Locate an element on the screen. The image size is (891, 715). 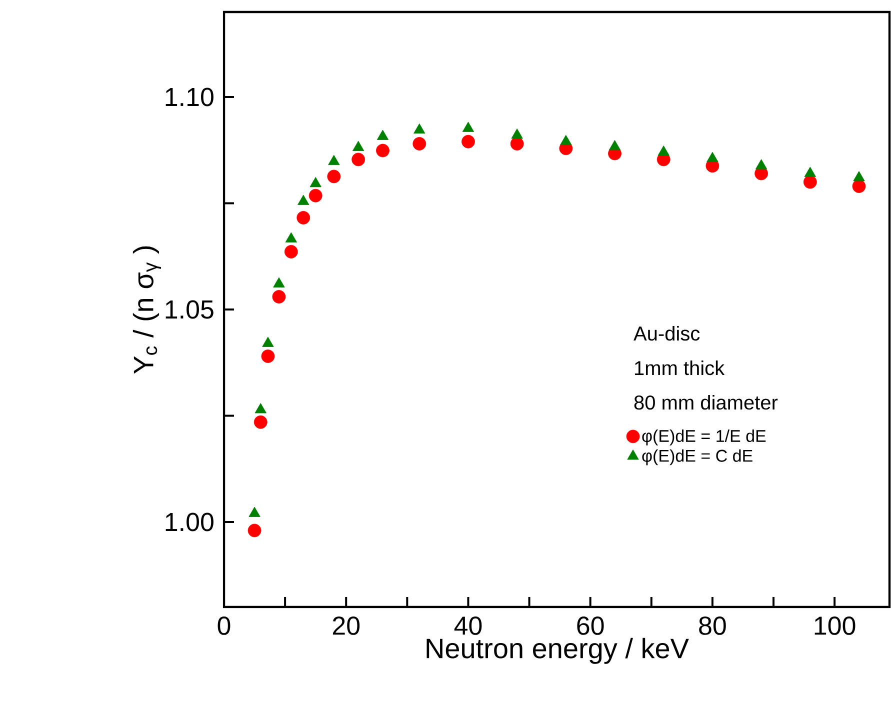
y-tick-label: 1.00 is located at coordinates (190, 522).